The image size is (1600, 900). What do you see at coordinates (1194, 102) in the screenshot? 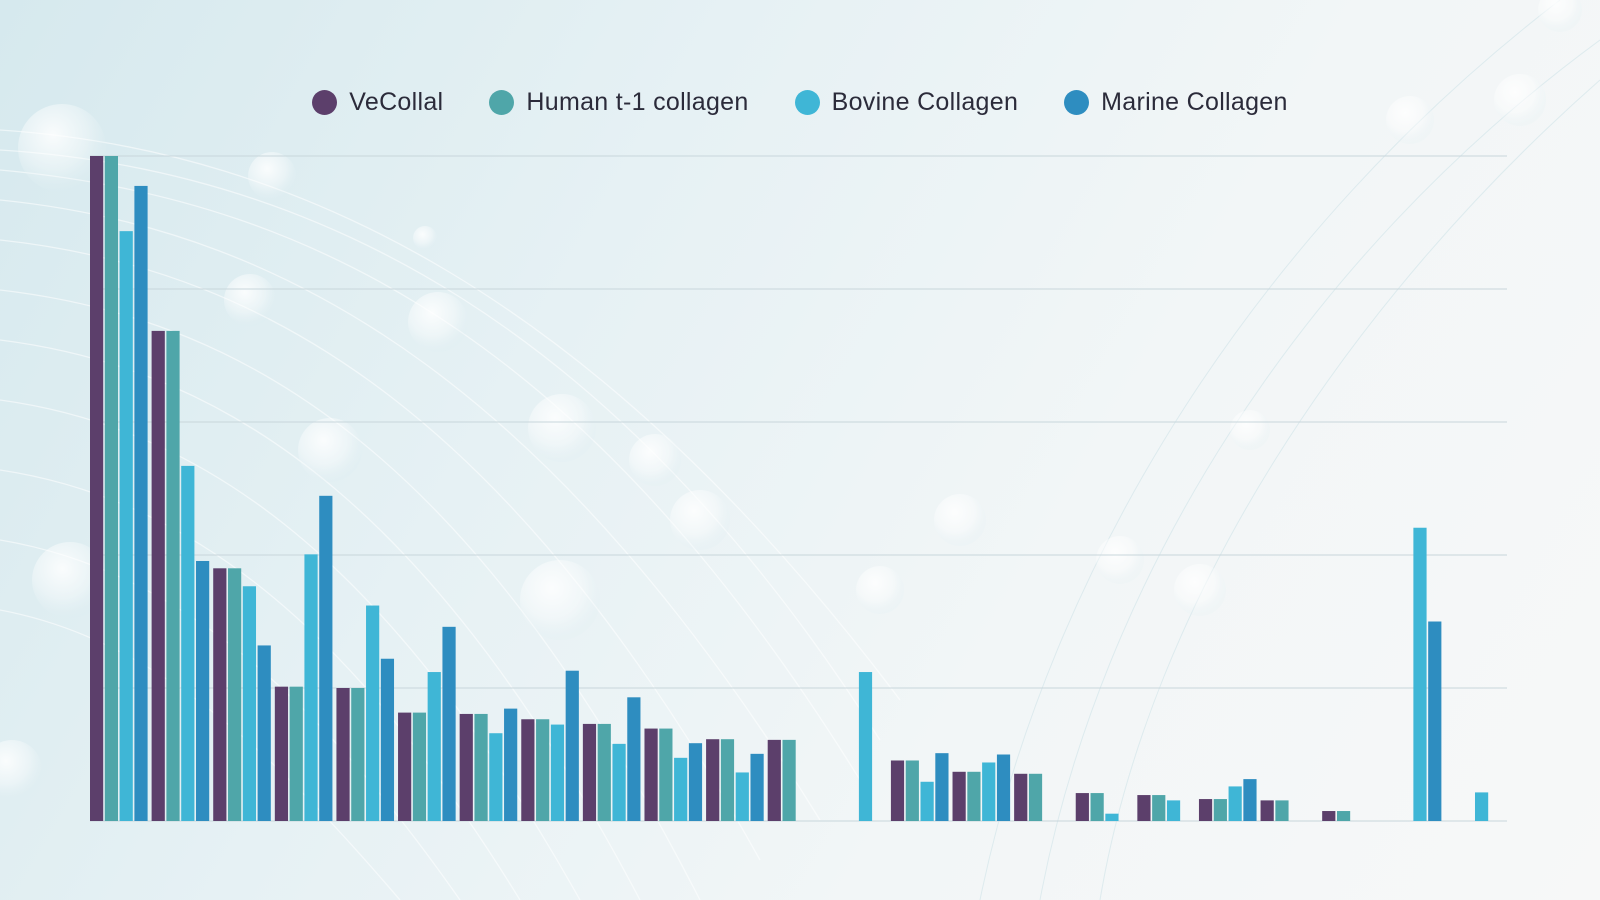
I see `legend-label: Marine Collagen` at bounding box center [1194, 102].